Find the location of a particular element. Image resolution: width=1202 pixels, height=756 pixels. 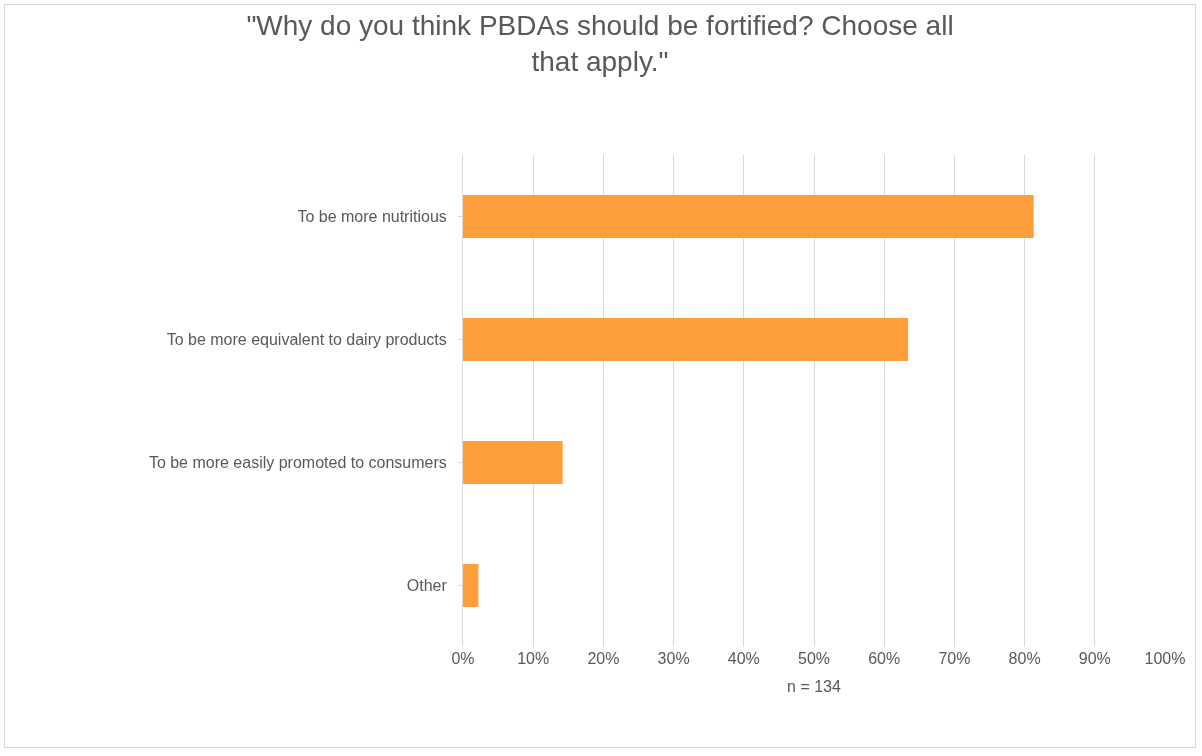

x-tick-label: 20% is located at coordinates (603, 658).